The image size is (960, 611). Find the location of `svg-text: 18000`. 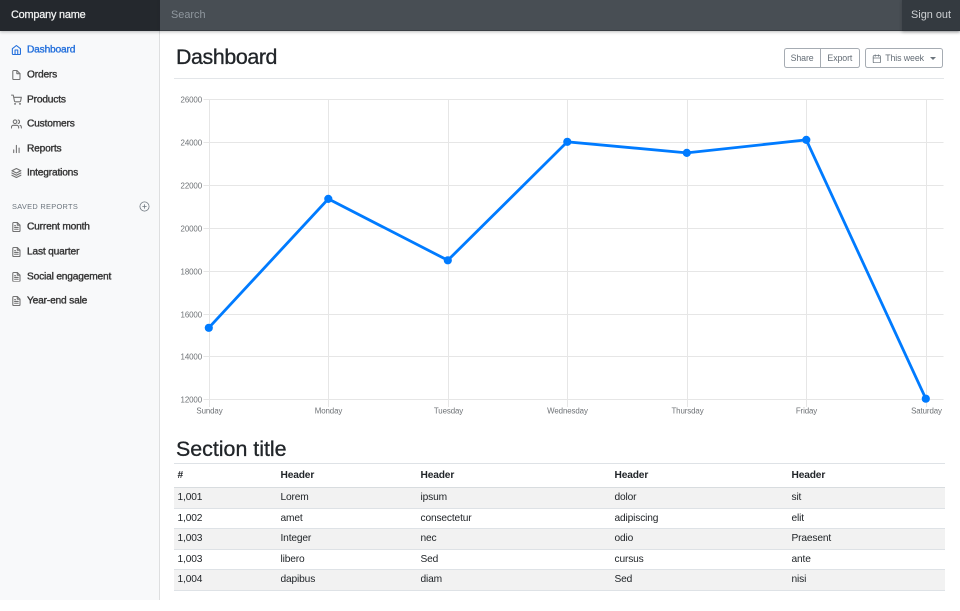

svg-text: 18000 is located at coordinates (192, 271).